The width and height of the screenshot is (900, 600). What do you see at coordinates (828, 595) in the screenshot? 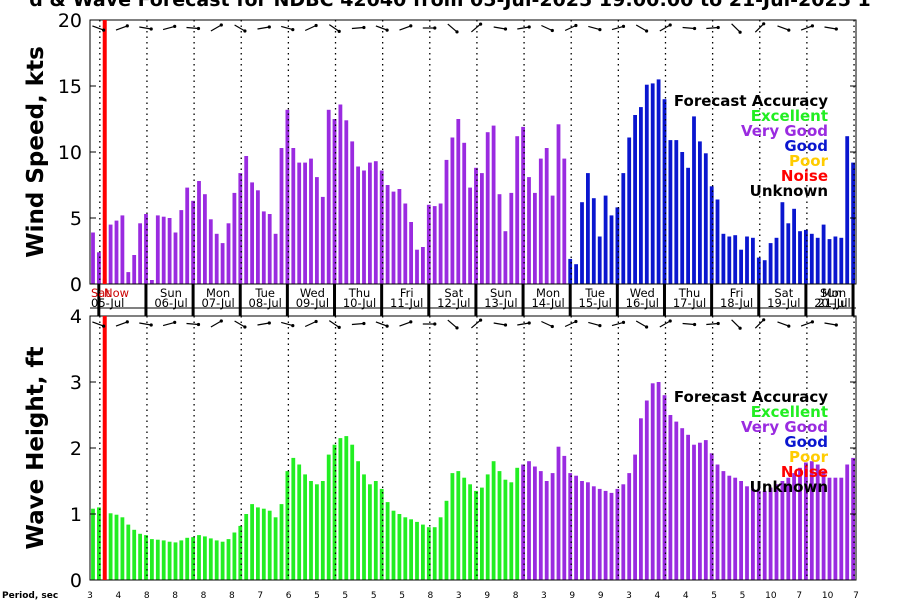
I see `period-value: 10` at bounding box center [828, 595].